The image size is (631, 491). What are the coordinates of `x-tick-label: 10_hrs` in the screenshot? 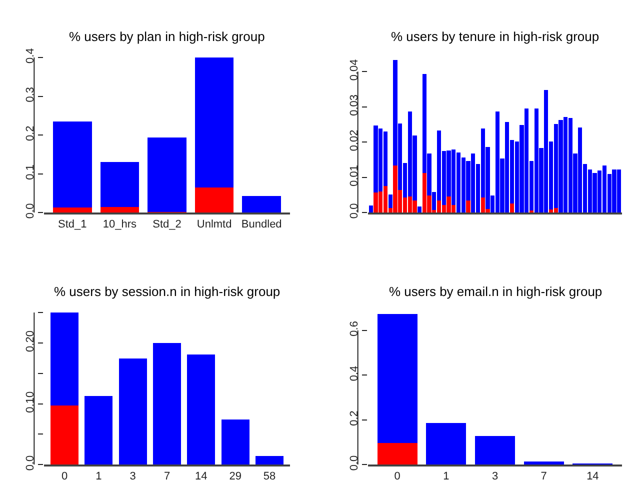 It's located at (120, 224).